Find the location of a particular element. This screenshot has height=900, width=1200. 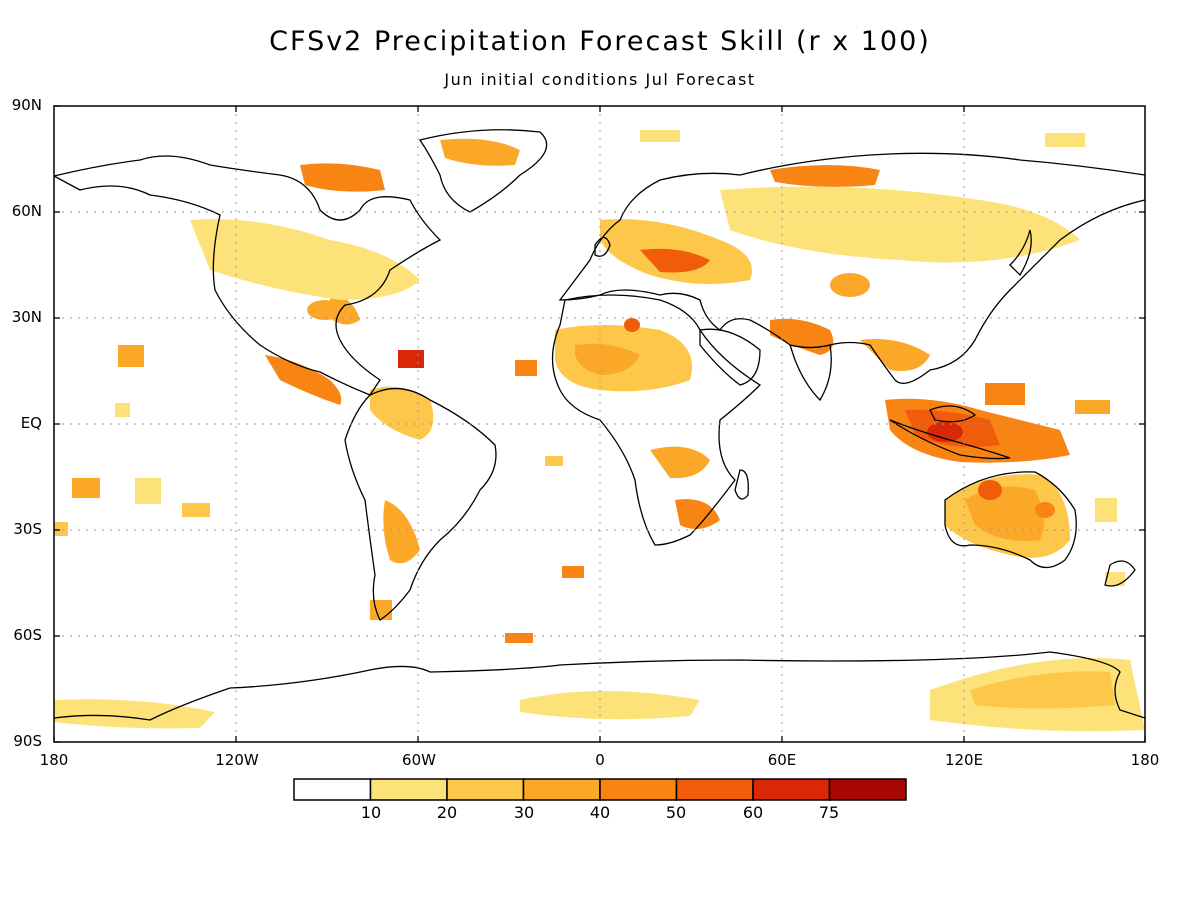

colorbar is located at coordinates (600, 789).